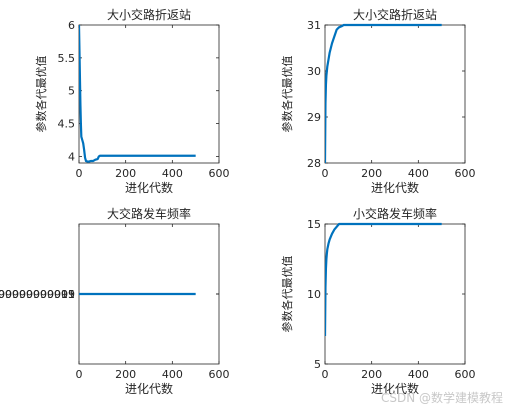 Image resolution: width=511 pixels, height=408 pixels. Describe the element at coordinates (71, 156) in the screenshot. I see `y-tick-label: 4` at that location.